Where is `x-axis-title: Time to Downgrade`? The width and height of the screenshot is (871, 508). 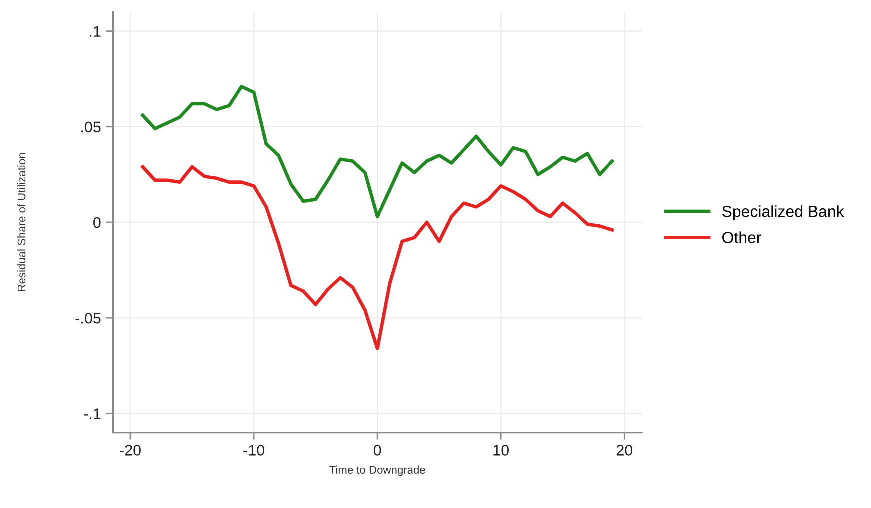 x-axis-title: Time to Downgrade is located at coordinates (378, 471).